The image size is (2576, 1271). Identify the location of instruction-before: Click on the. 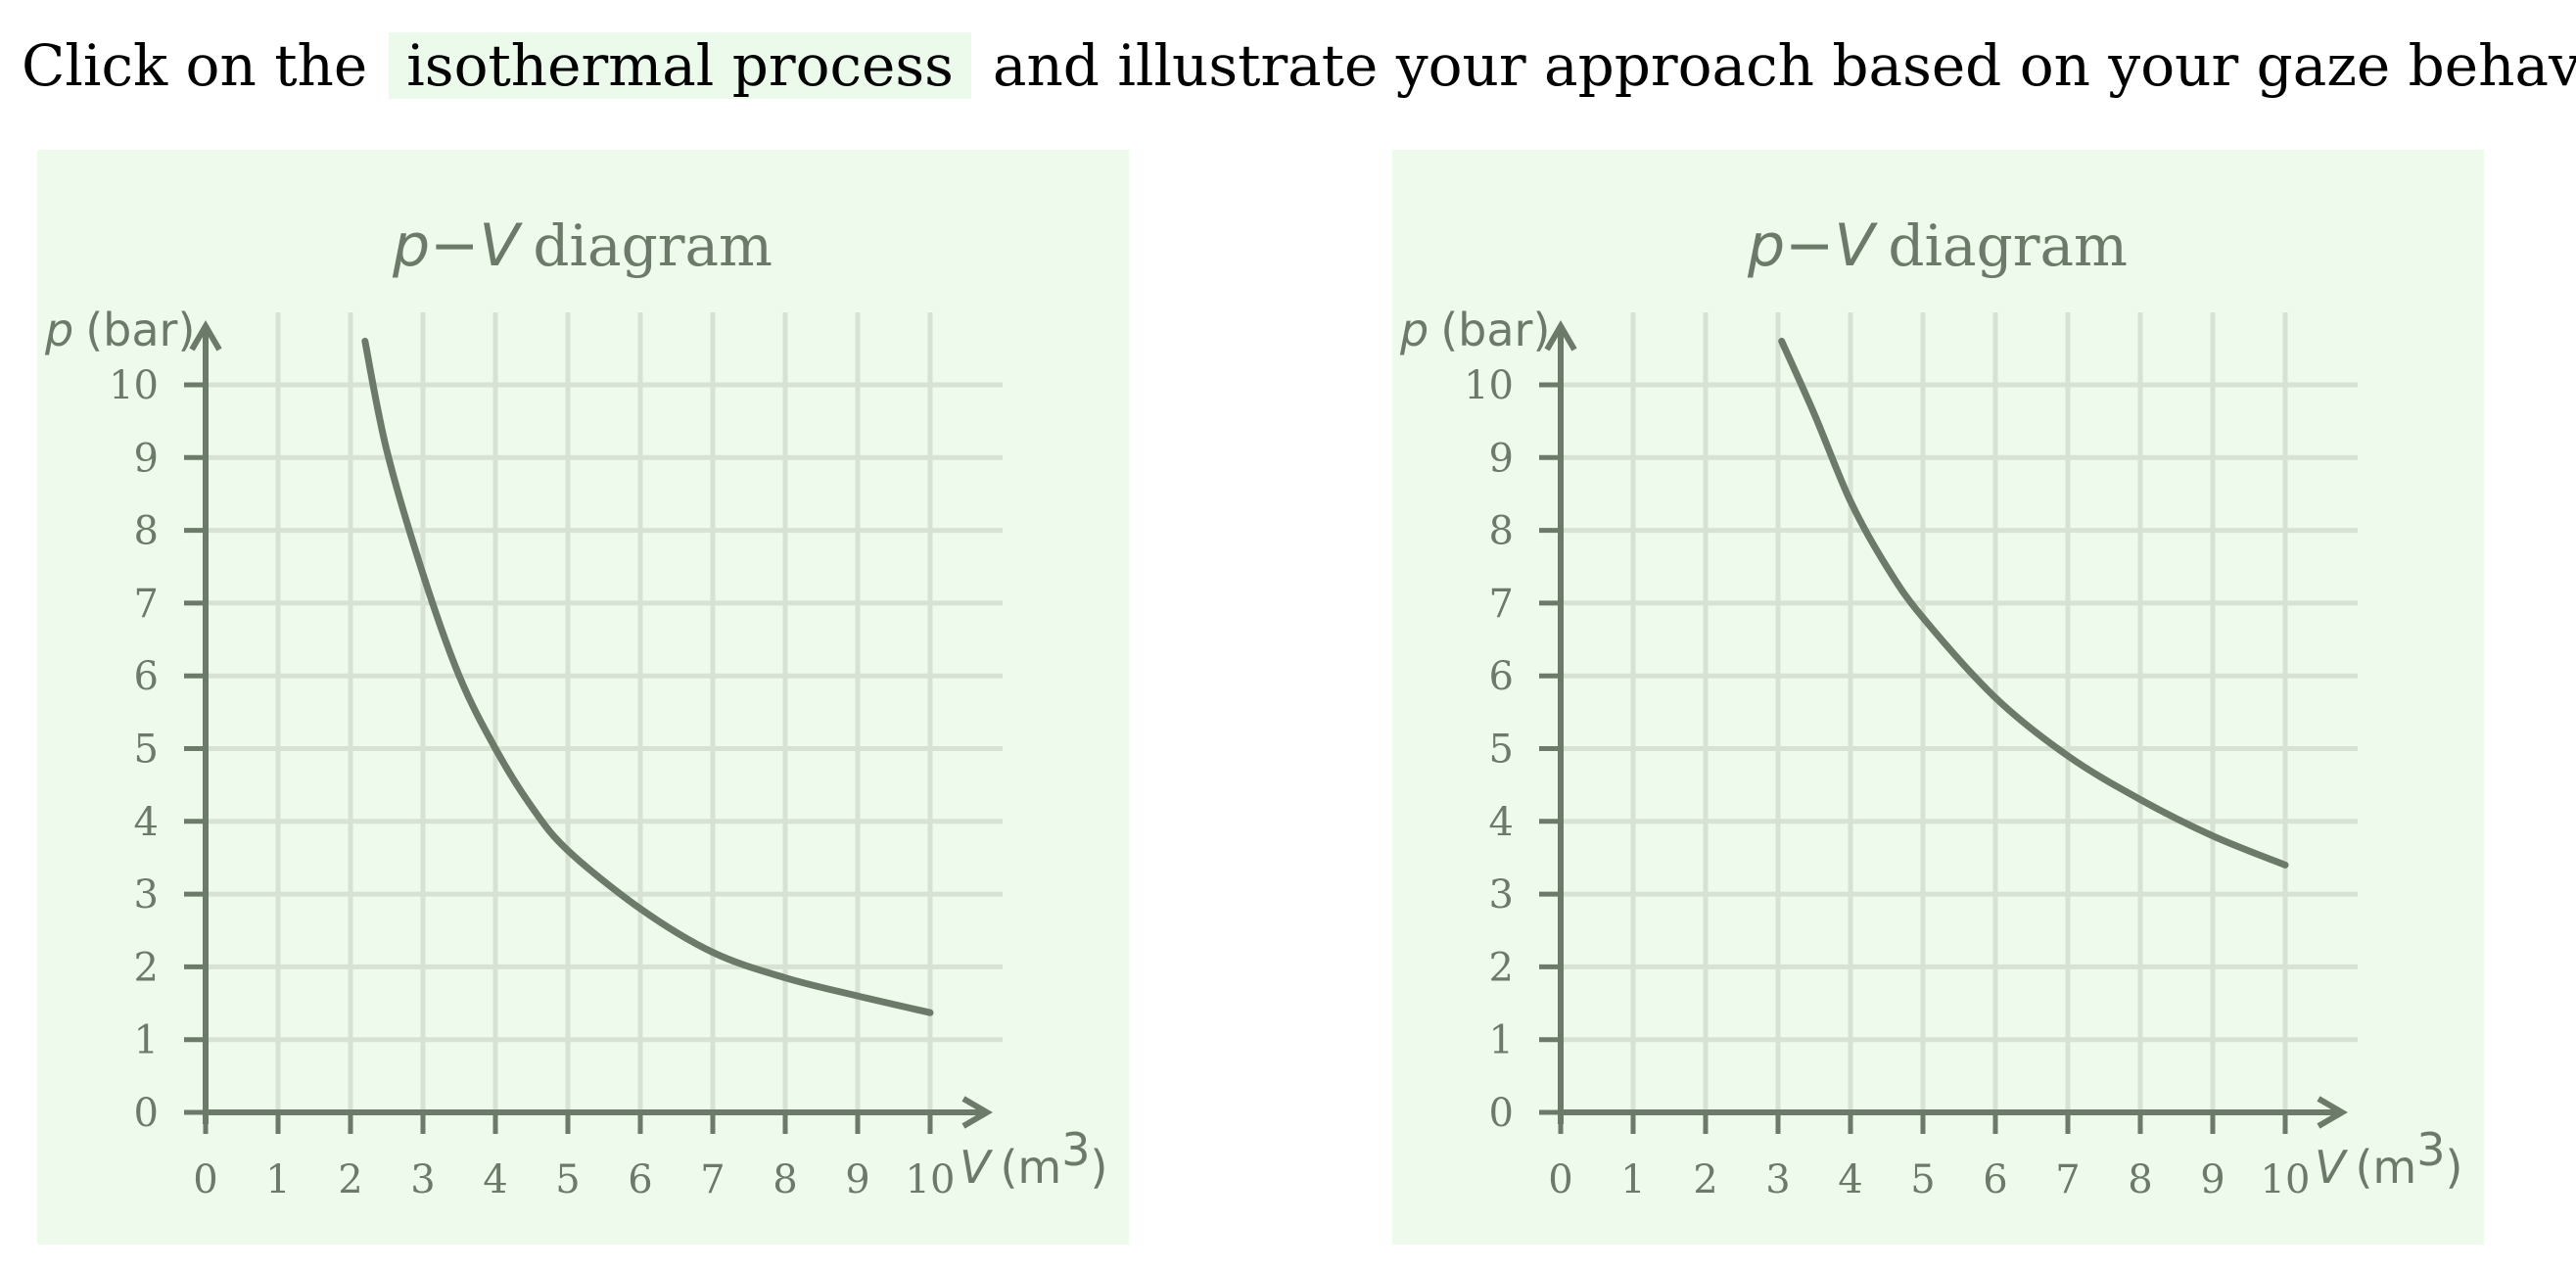
(195, 65).